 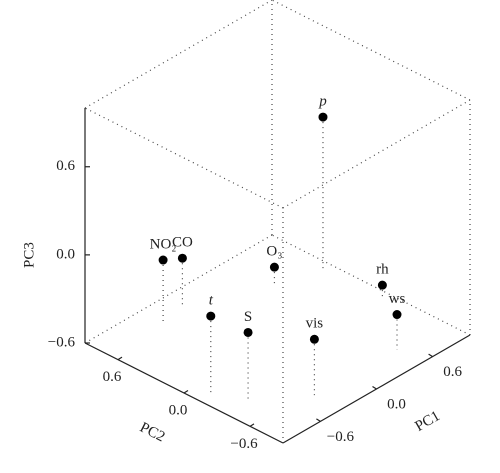 What do you see at coordinates (382, 270) in the screenshot?
I see `point-label: rh` at bounding box center [382, 270].